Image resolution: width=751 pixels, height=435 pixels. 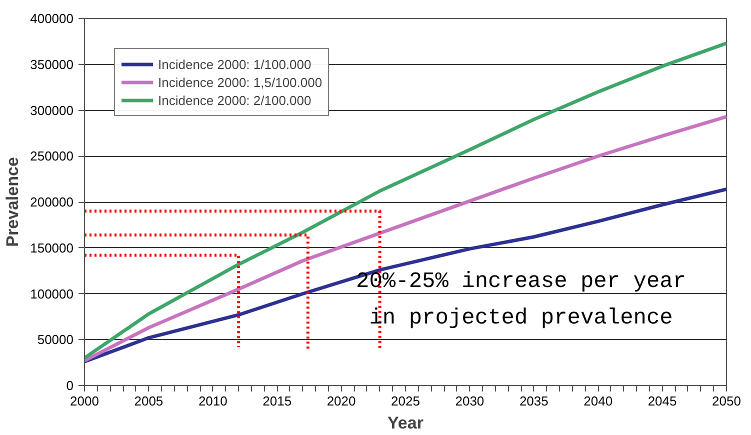 I want to click on y-tick-label: 50000, so click(x=55, y=340).